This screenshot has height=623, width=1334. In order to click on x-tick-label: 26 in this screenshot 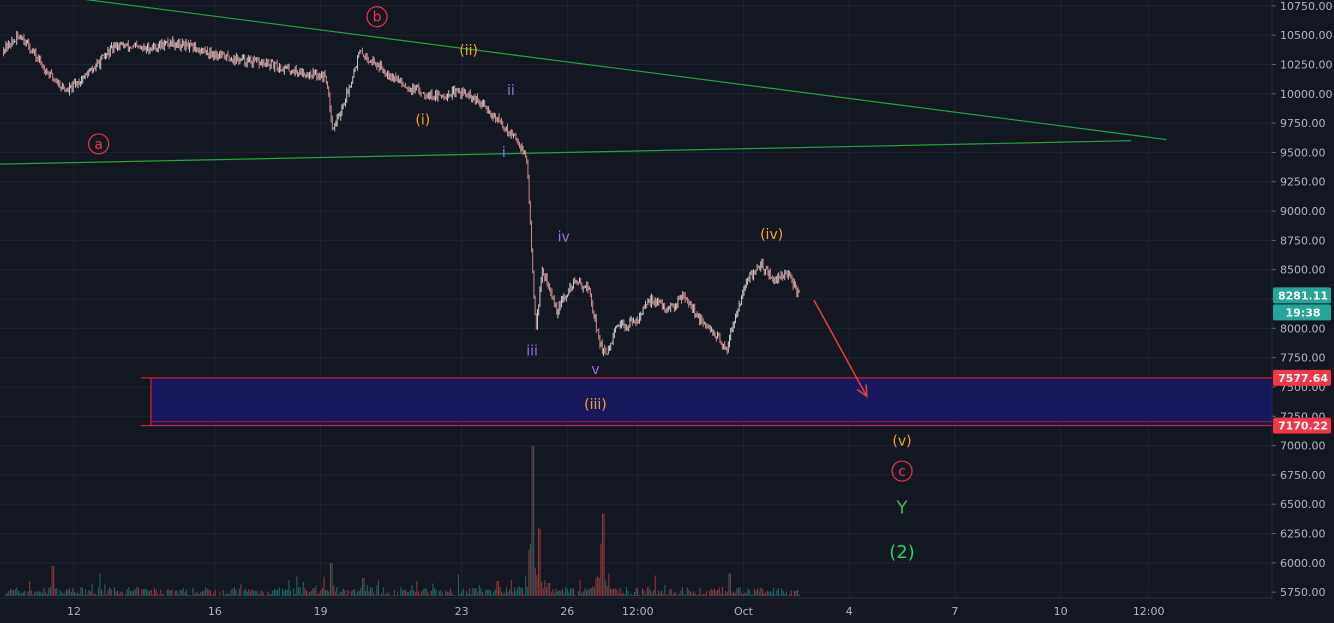, I will do `click(567, 611)`.